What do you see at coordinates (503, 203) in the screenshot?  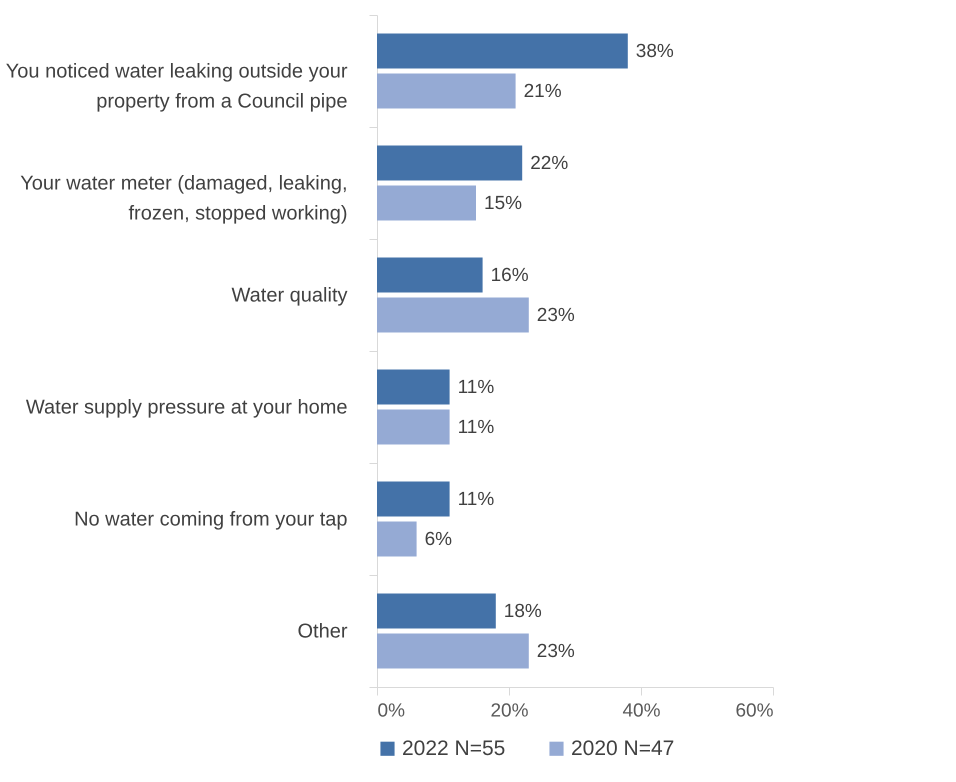 I see `data-label: 15%` at bounding box center [503, 203].